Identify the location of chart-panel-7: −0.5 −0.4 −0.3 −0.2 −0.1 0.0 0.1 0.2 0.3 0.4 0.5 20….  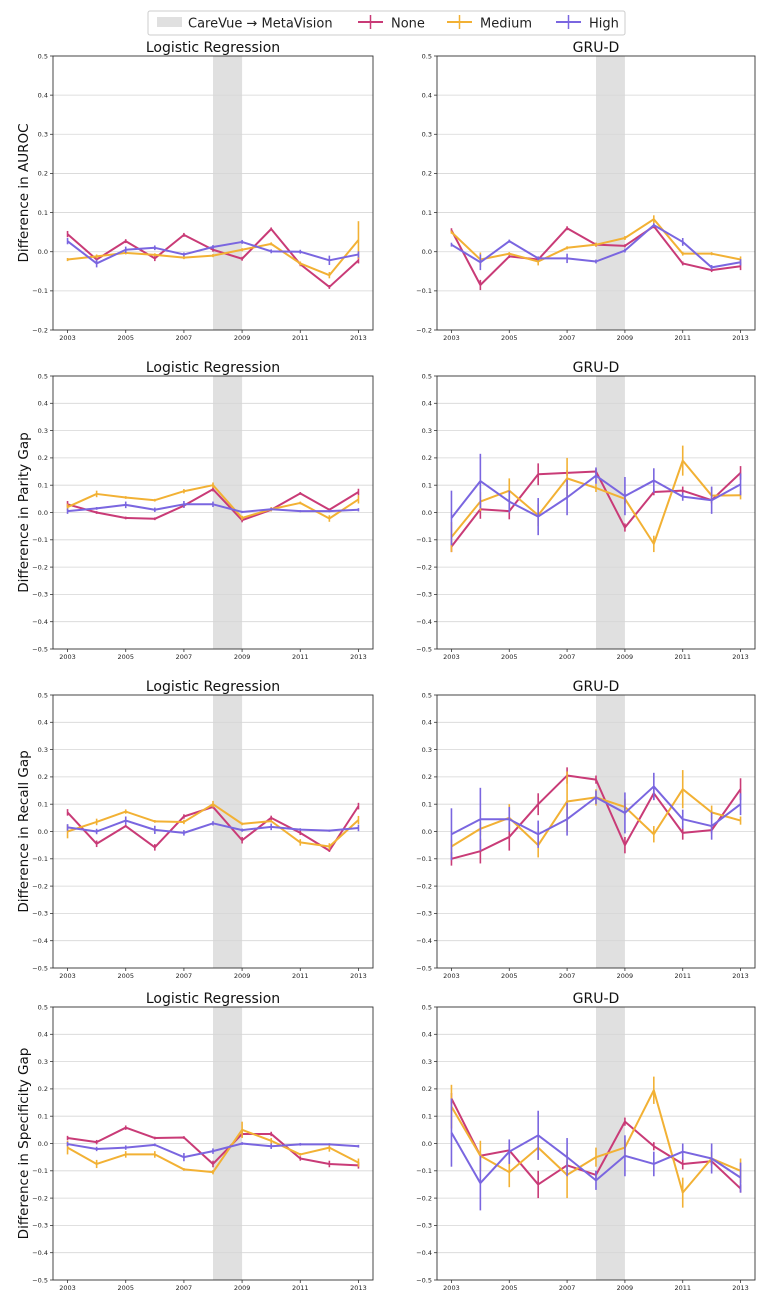
(195, 1141).